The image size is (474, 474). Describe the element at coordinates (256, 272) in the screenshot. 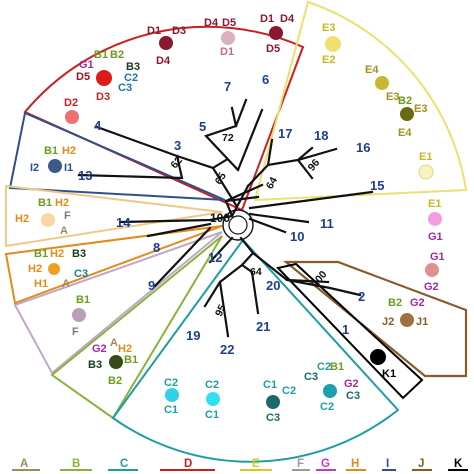

I see `bootstrap-64b: 64` at that location.